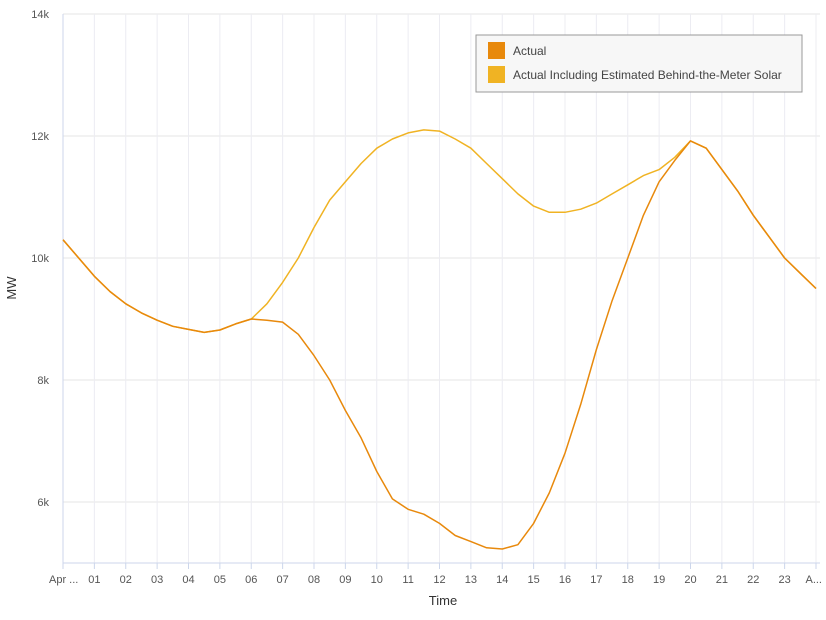 The height and width of the screenshot is (620, 826). Describe the element at coordinates (565, 580) in the screenshot. I see `x-tick-label: 16` at that location.